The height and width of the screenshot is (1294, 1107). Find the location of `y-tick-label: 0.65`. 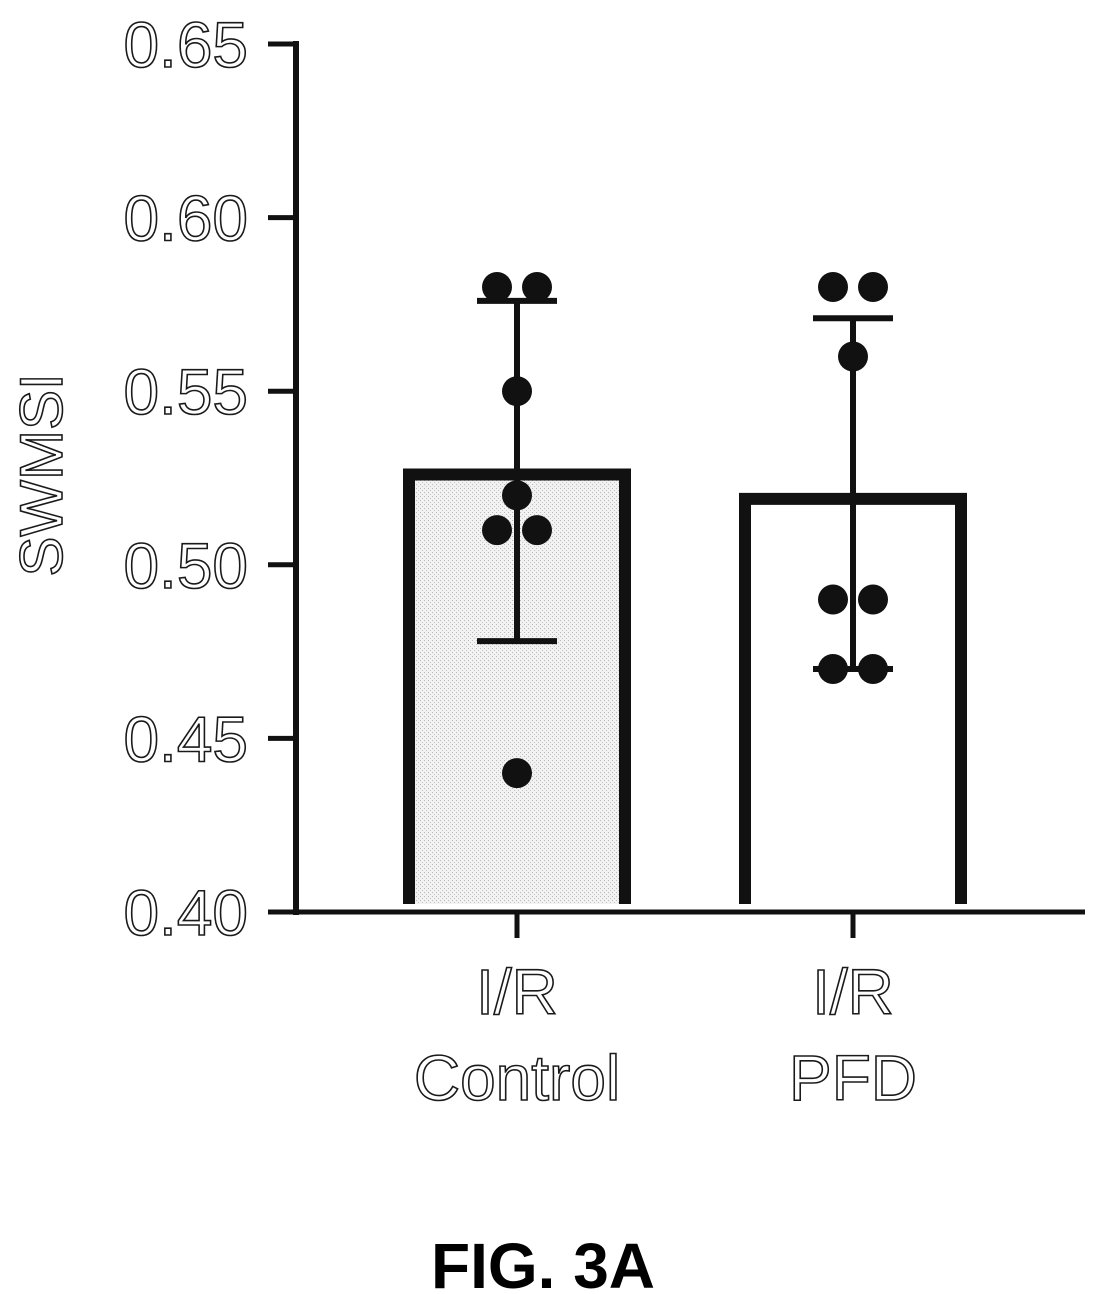

y-tick-label: 0.65 is located at coordinates (185, 45).